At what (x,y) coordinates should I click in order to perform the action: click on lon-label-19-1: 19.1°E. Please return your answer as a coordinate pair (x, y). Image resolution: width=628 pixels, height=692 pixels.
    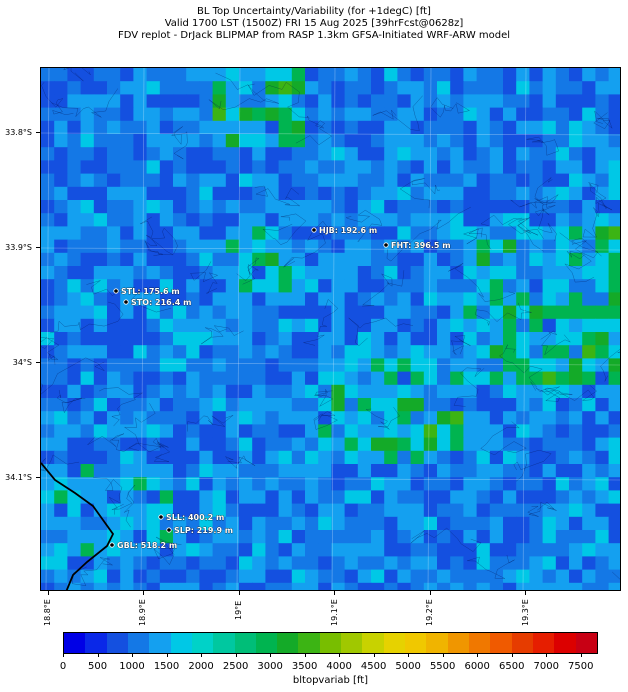
    Looking at the image, I should click on (334, 612).